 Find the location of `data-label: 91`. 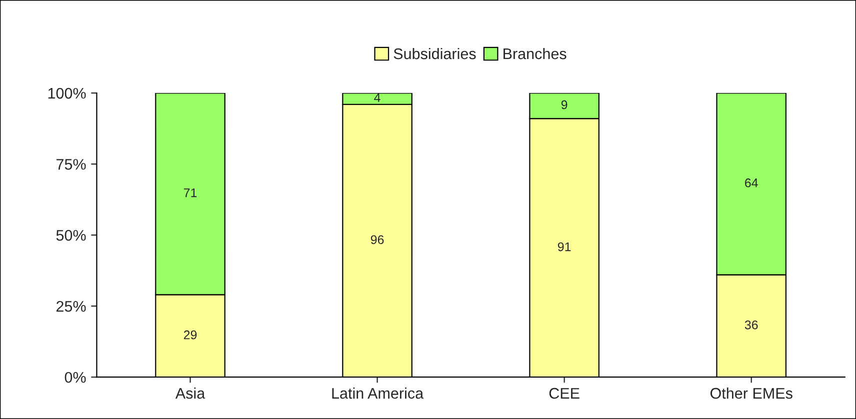

data-label: 91 is located at coordinates (564, 247).